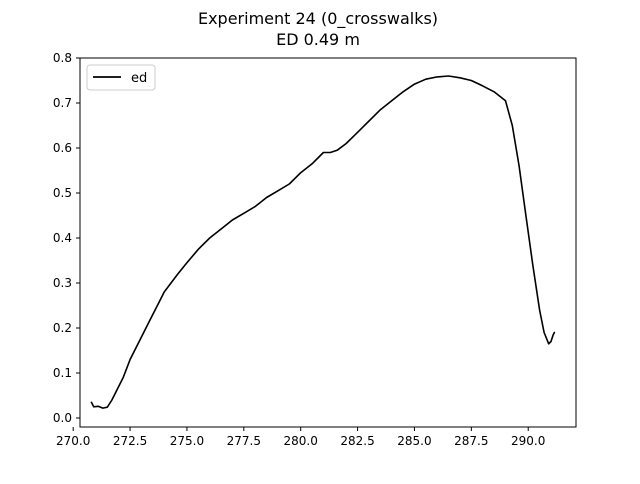 The height and width of the screenshot is (484, 640). What do you see at coordinates (62, 58) in the screenshot?
I see `y-tick-label: 0.8` at bounding box center [62, 58].